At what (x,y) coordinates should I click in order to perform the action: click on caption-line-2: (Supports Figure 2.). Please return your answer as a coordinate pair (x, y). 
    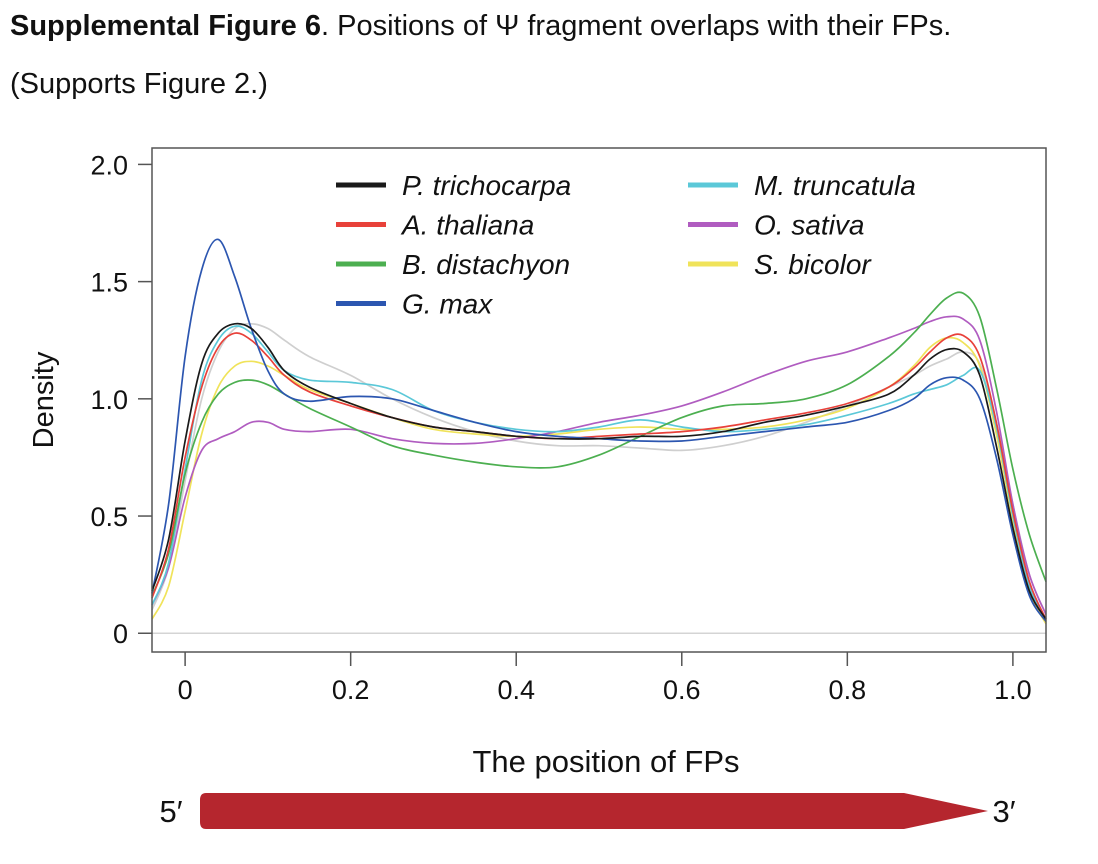
    Looking at the image, I should click on (139, 84).